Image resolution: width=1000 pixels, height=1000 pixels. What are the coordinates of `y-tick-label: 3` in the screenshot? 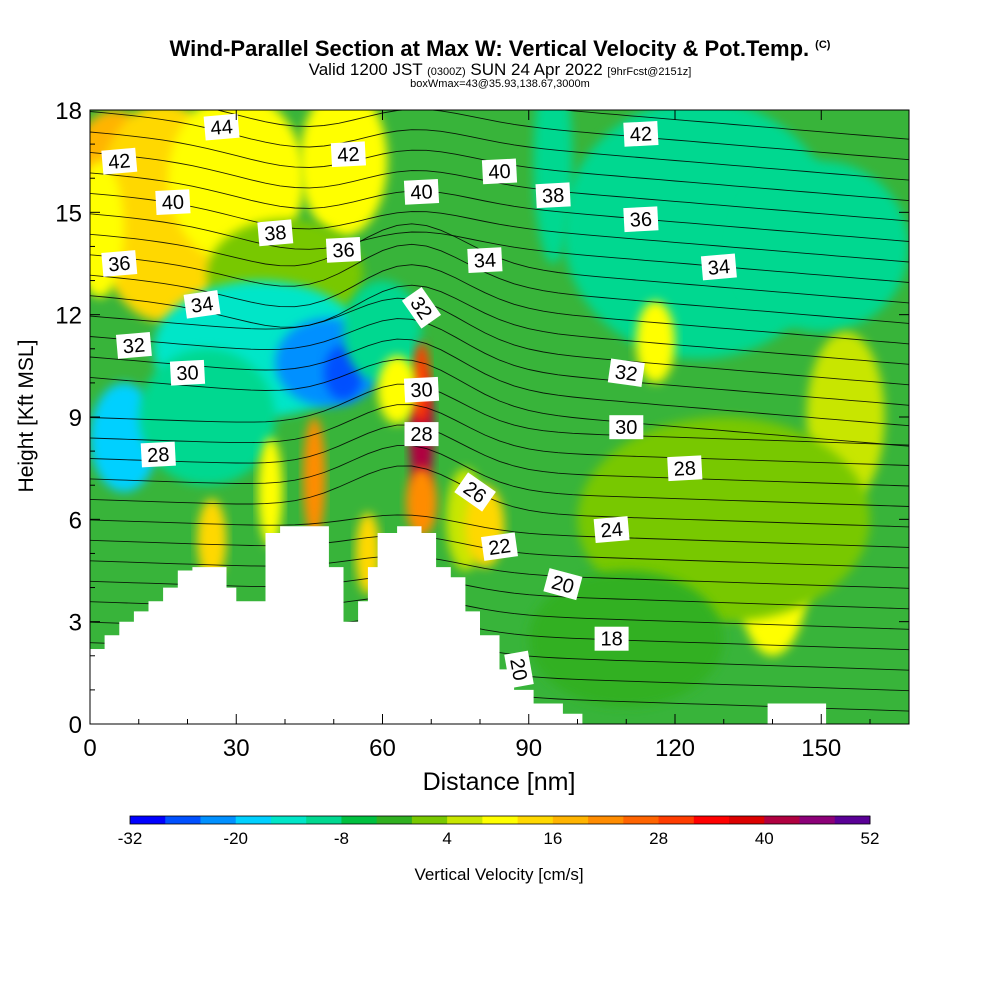 It's located at (75, 623).